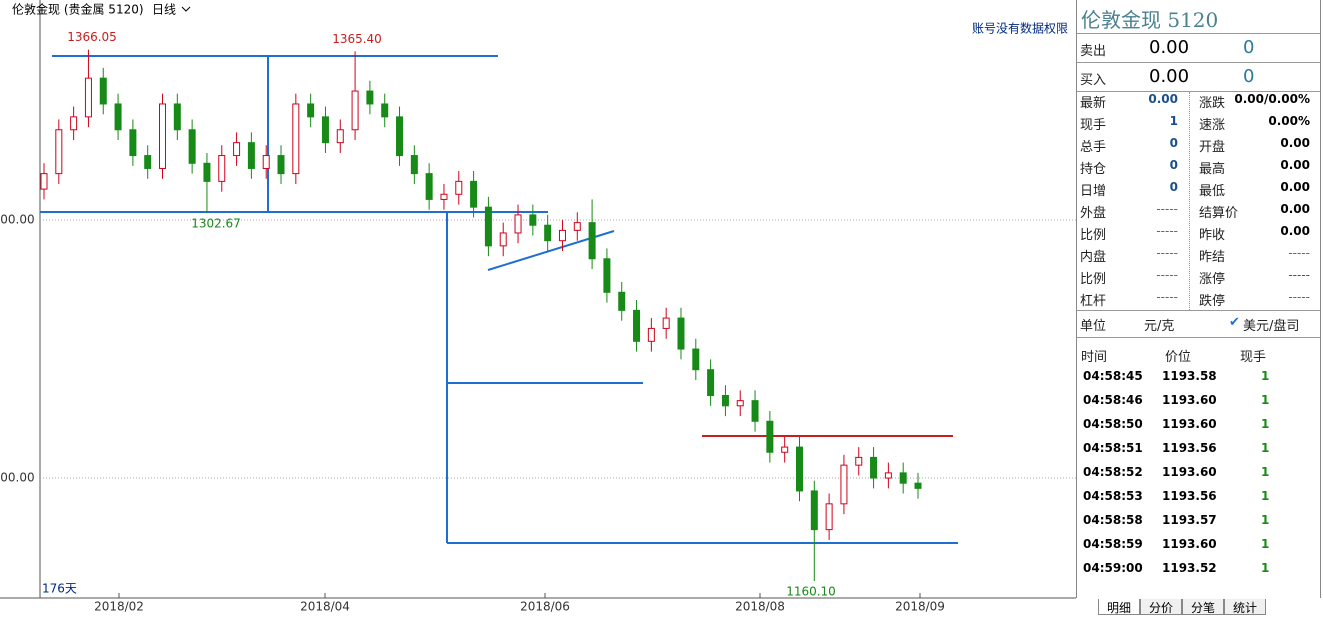 The height and width of the screenshot is (622, 1323). Describe the element at coordinates (1113, 520) in the screenshot. I see `trade-time: 04:58:58` at that location.